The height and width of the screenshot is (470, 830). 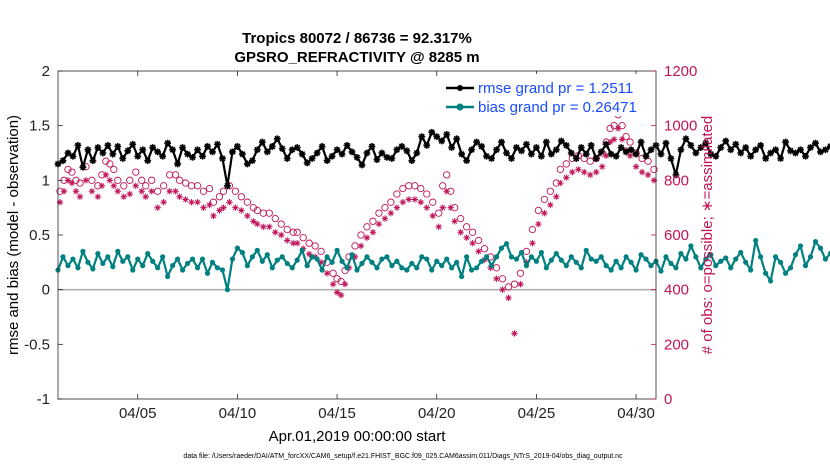 I want to click on y-left-tick-label: 1, so click(x=46, y=180).